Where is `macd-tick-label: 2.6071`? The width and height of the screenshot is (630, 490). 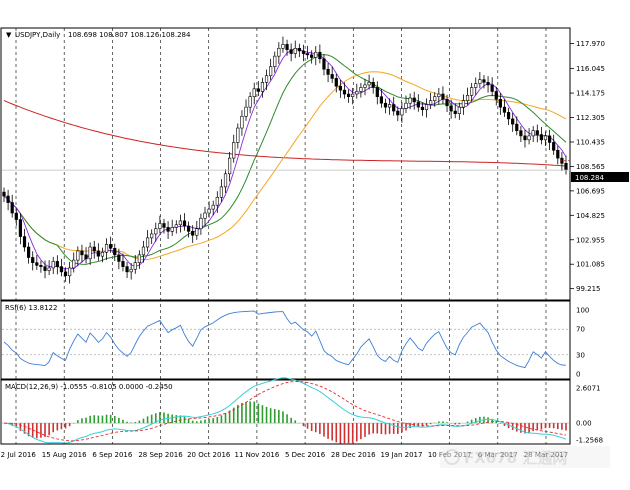 macd-tick-label: 2.6071 is located at coordinates (588, 389).